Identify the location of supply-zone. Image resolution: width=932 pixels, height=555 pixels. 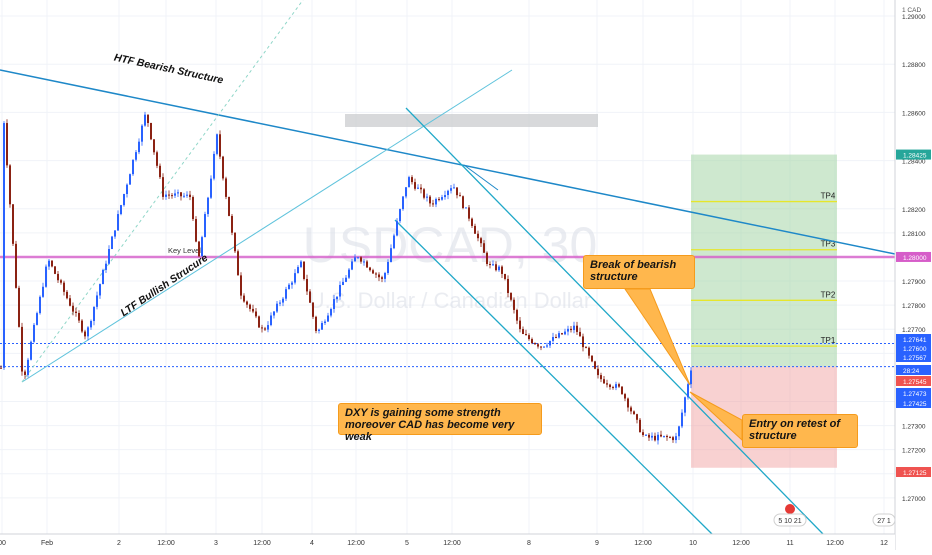
(471, 120).